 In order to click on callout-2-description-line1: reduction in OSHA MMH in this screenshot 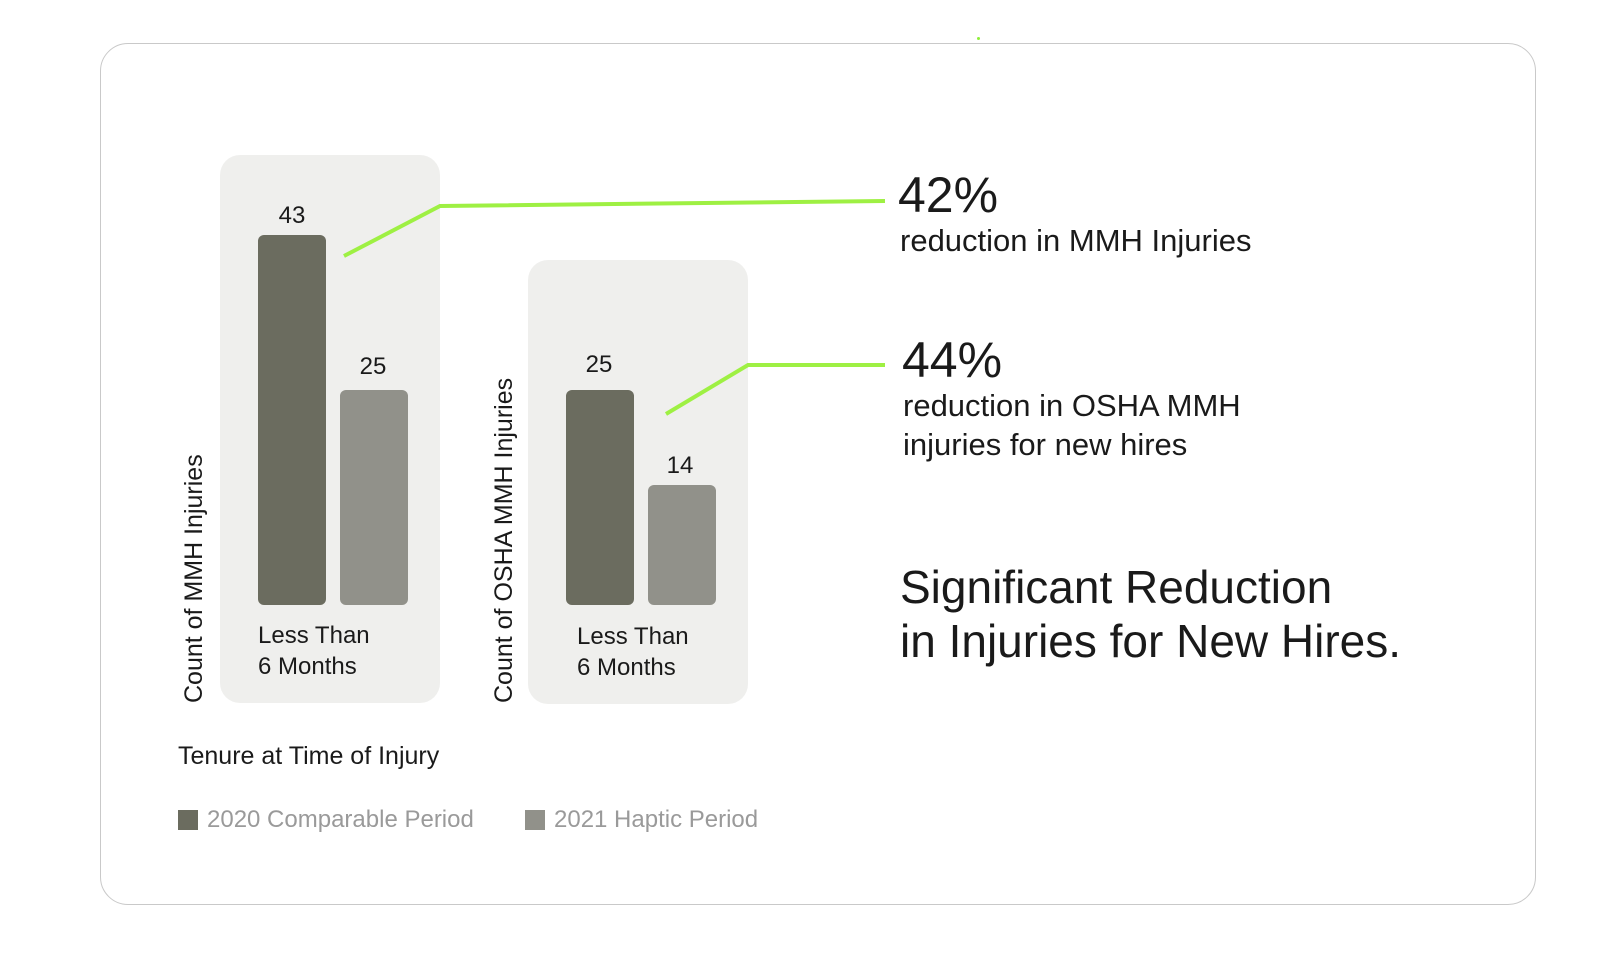, I will do `click(1072, 405)`.